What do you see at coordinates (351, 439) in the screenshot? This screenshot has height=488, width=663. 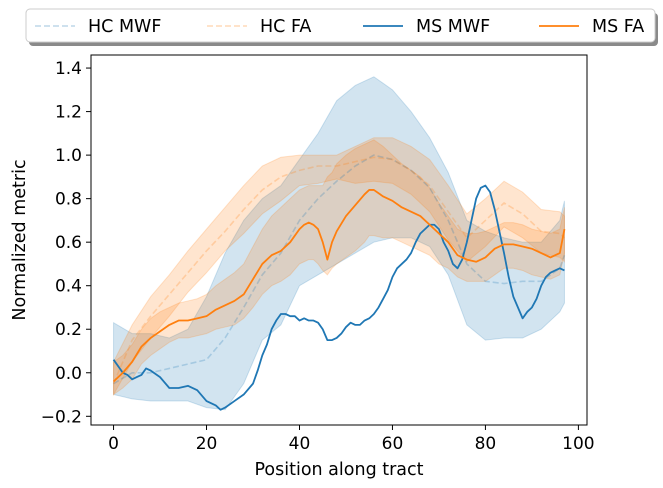 I see `x-axis-ticks: 0 20 40 60 80 100` at bounding box center [351, 439].